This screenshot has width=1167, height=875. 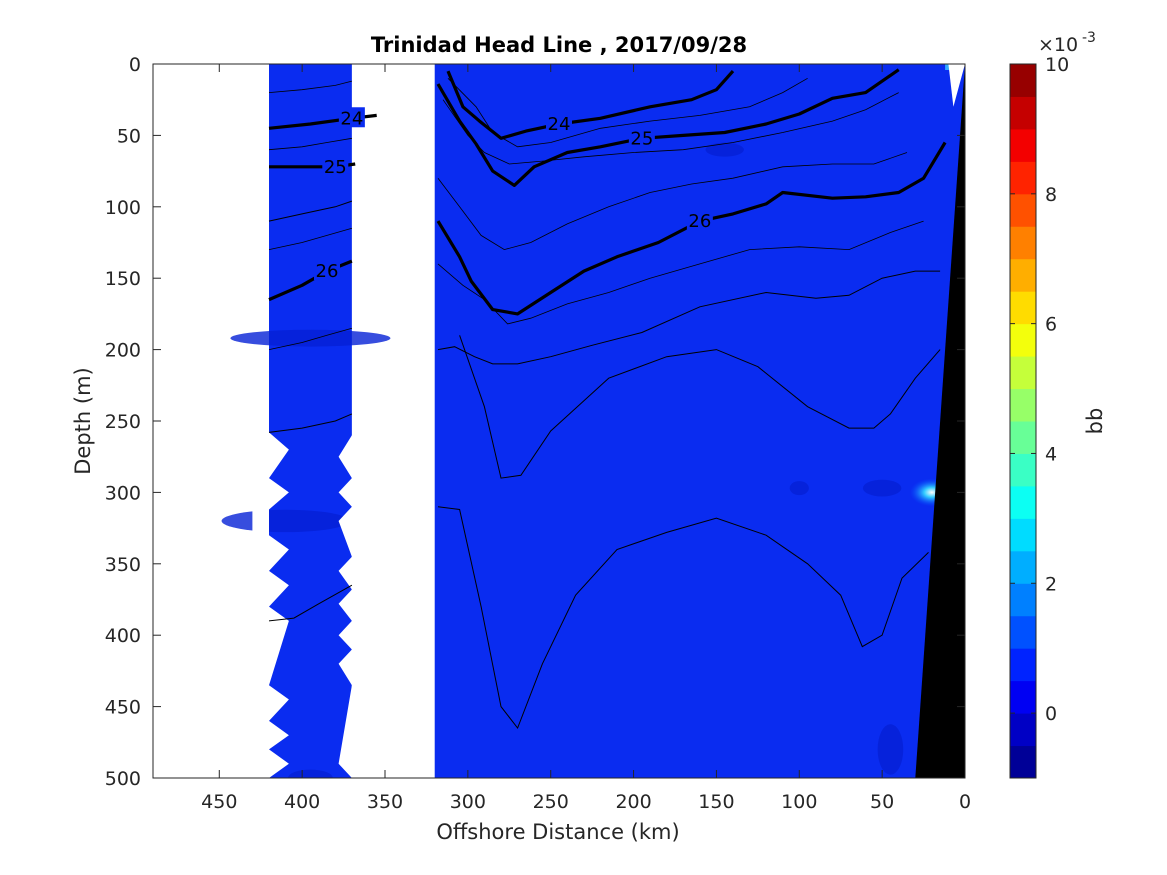 What do you see at coordinates (551, 802) in the screenshot?
I see `x-tick-label: 250` at bounding box center [551, 802].